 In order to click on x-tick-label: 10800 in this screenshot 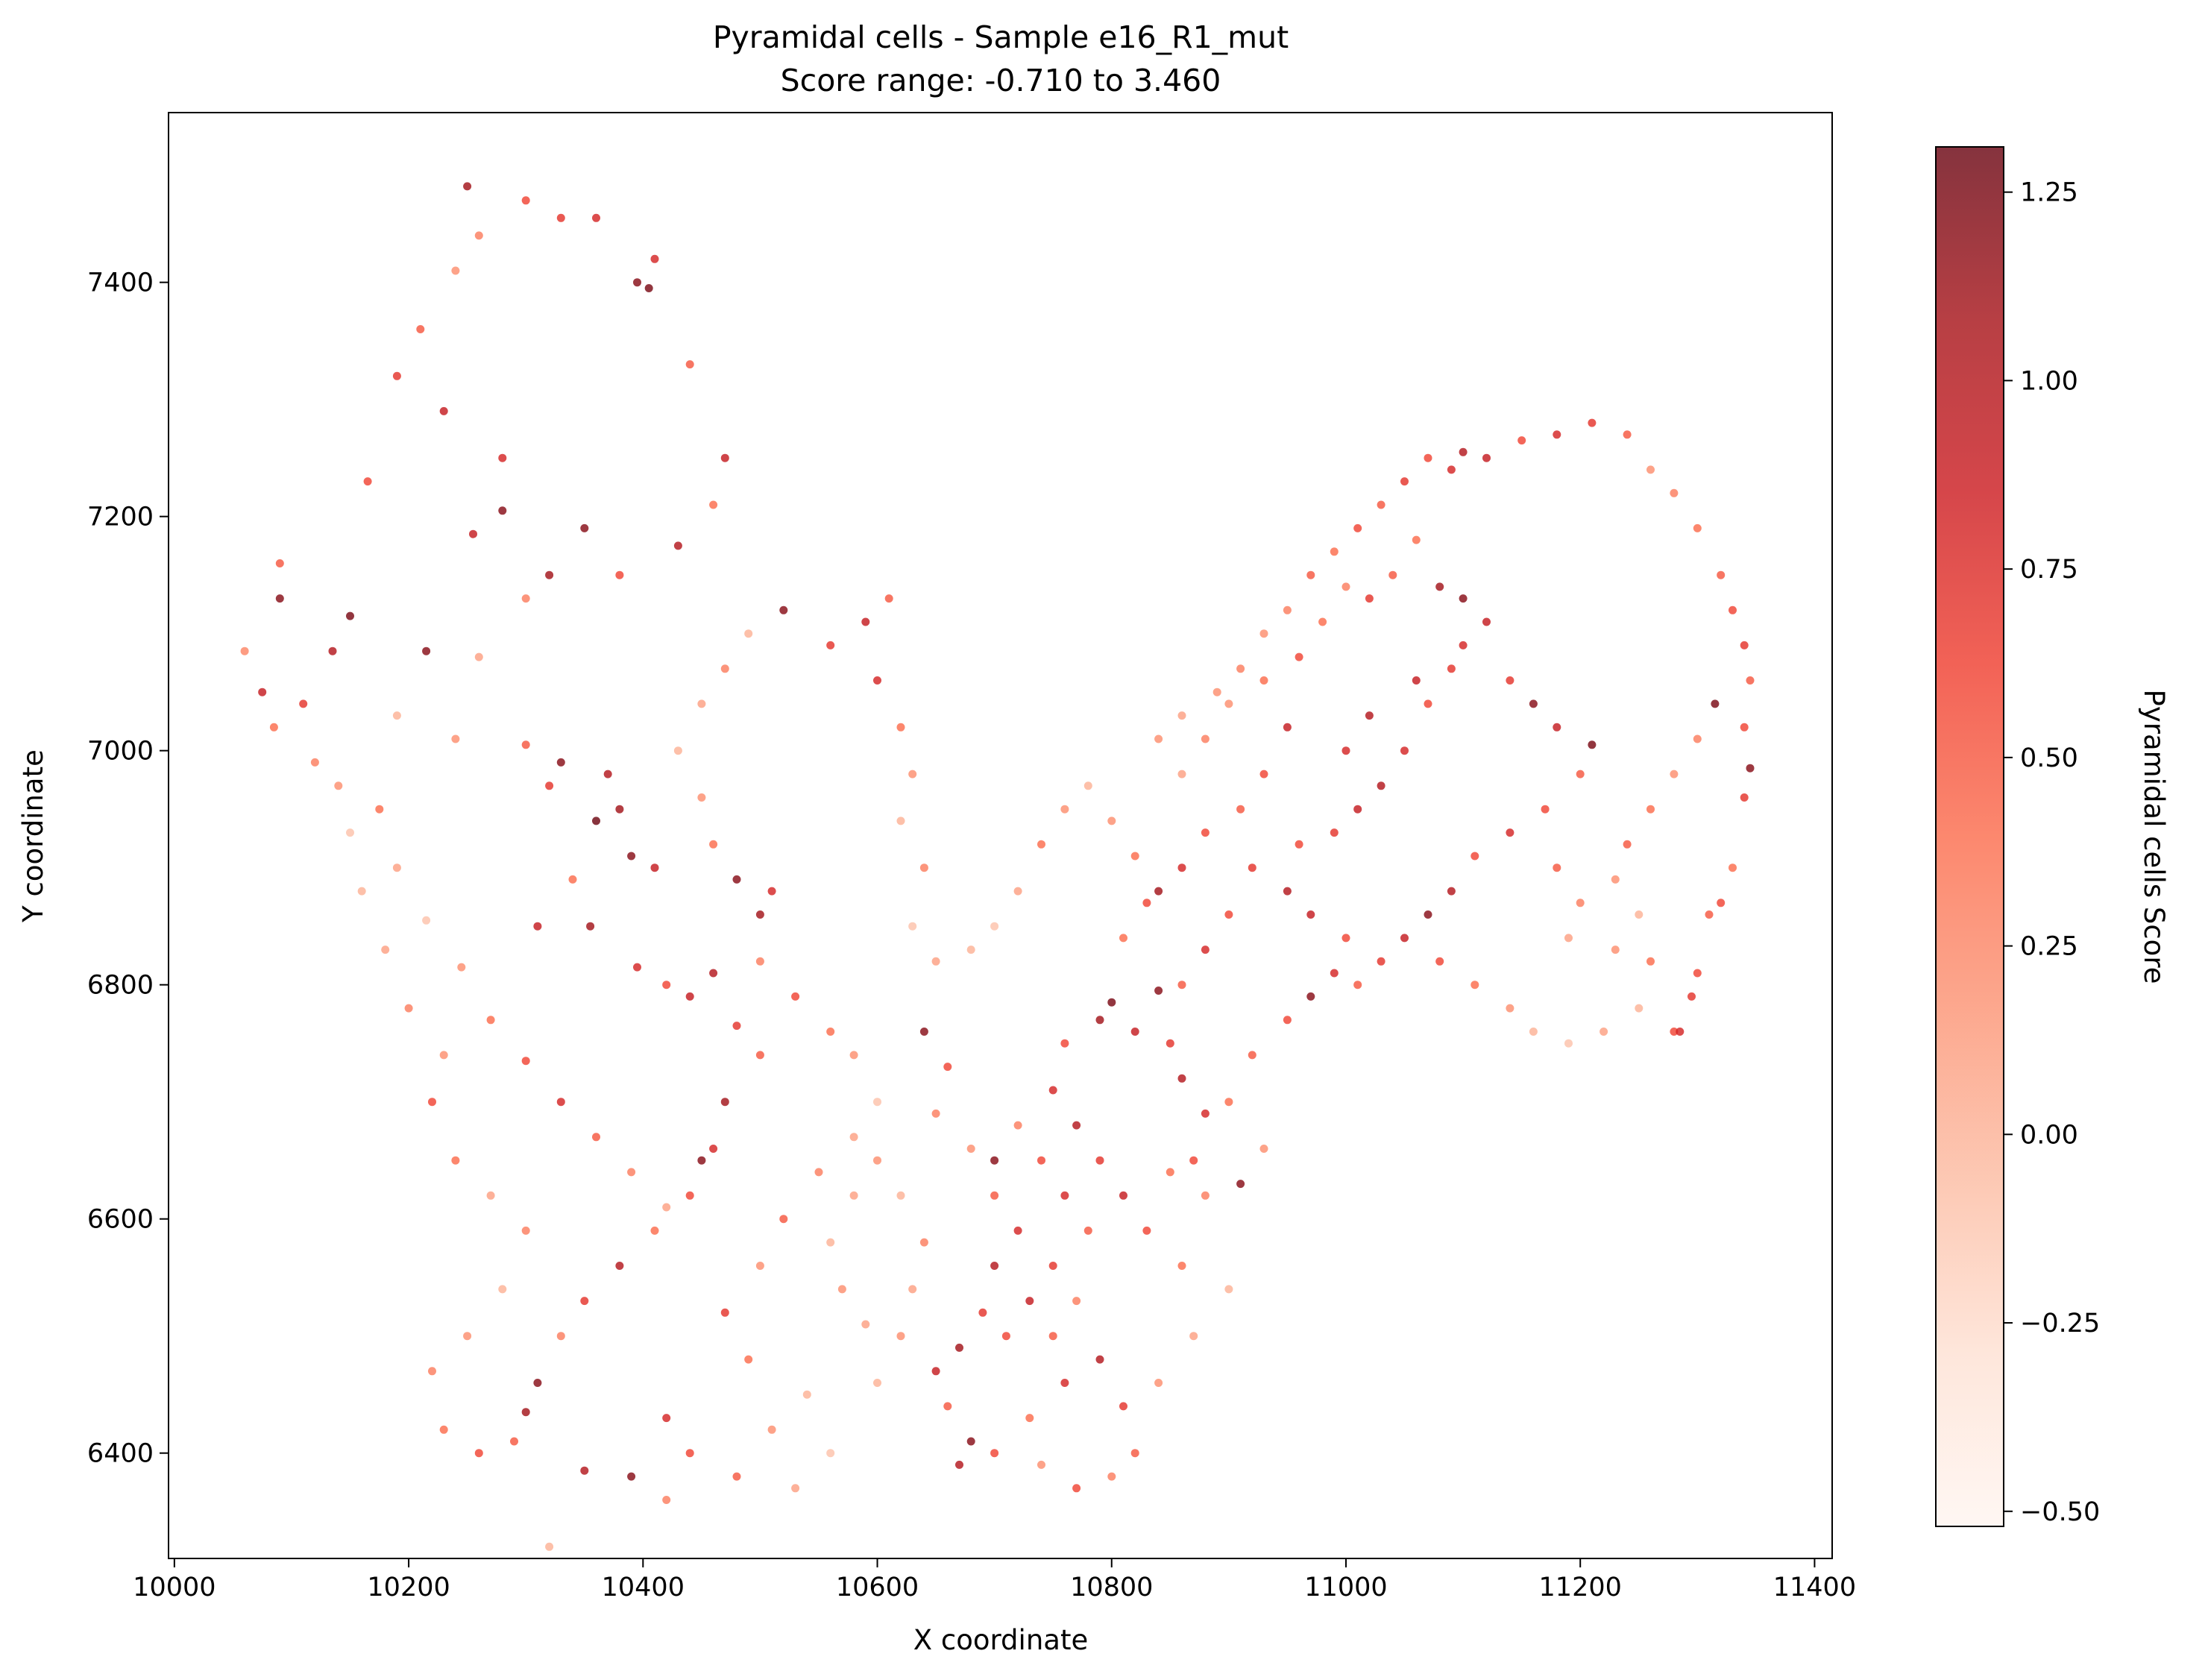, I will do `click(1111, 1587)`.